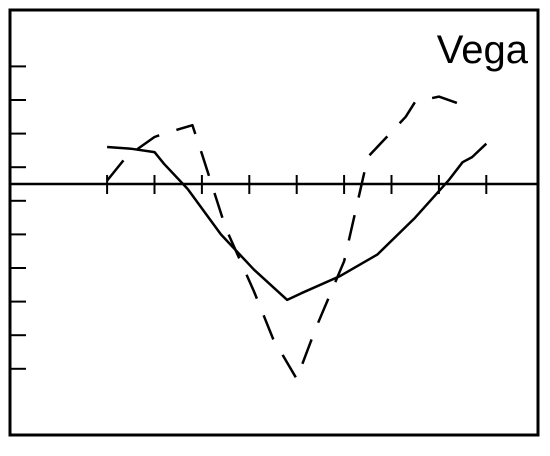 The width and height of the screenshot is (550, 456). I want to click on y-axis-ticks, so click(18, 217).